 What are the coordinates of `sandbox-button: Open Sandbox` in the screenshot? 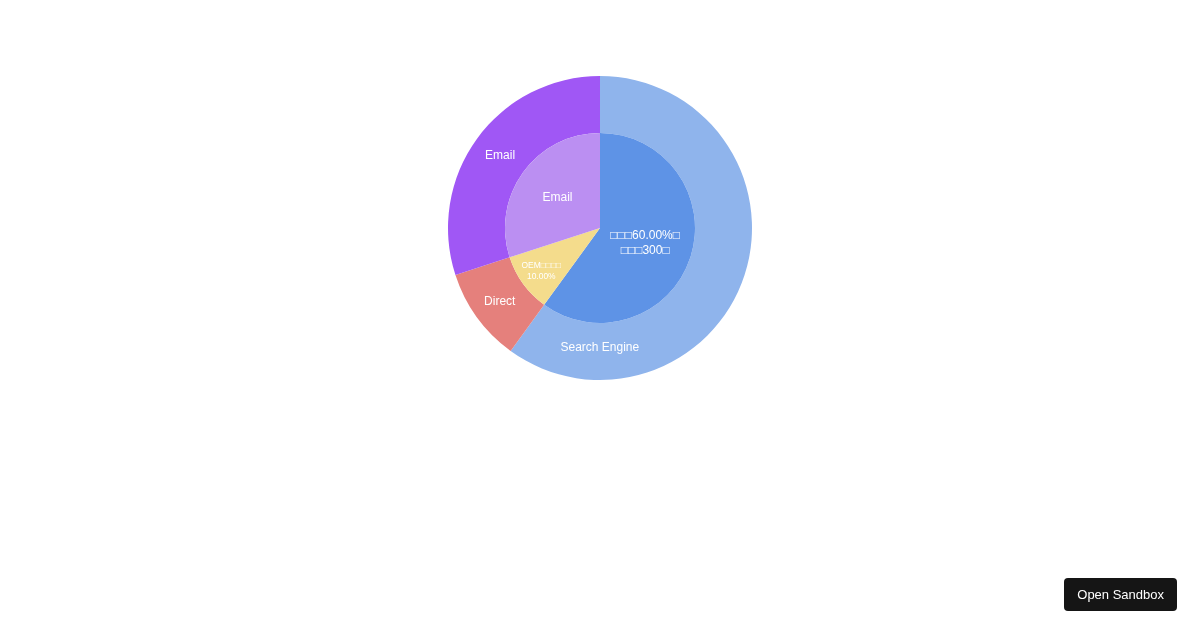 It's located at (1120, 594).